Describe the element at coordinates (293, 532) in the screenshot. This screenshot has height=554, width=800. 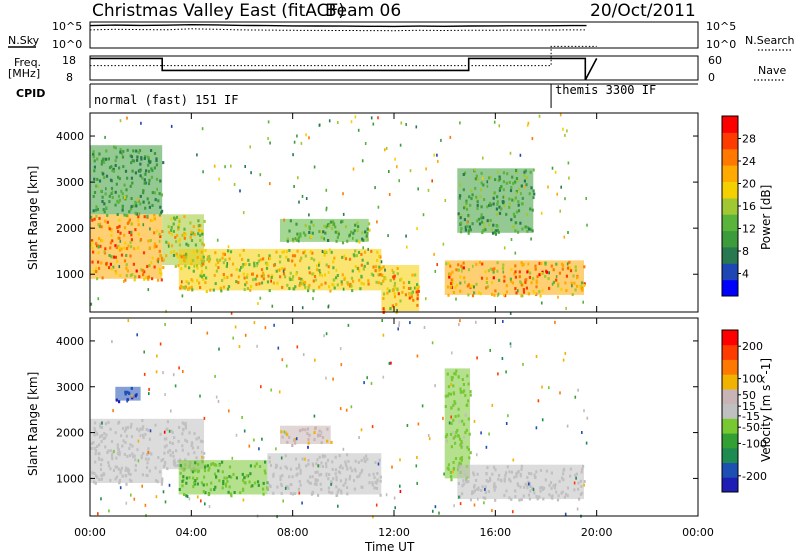
I see `time-tick-label: 08:00` at that location.